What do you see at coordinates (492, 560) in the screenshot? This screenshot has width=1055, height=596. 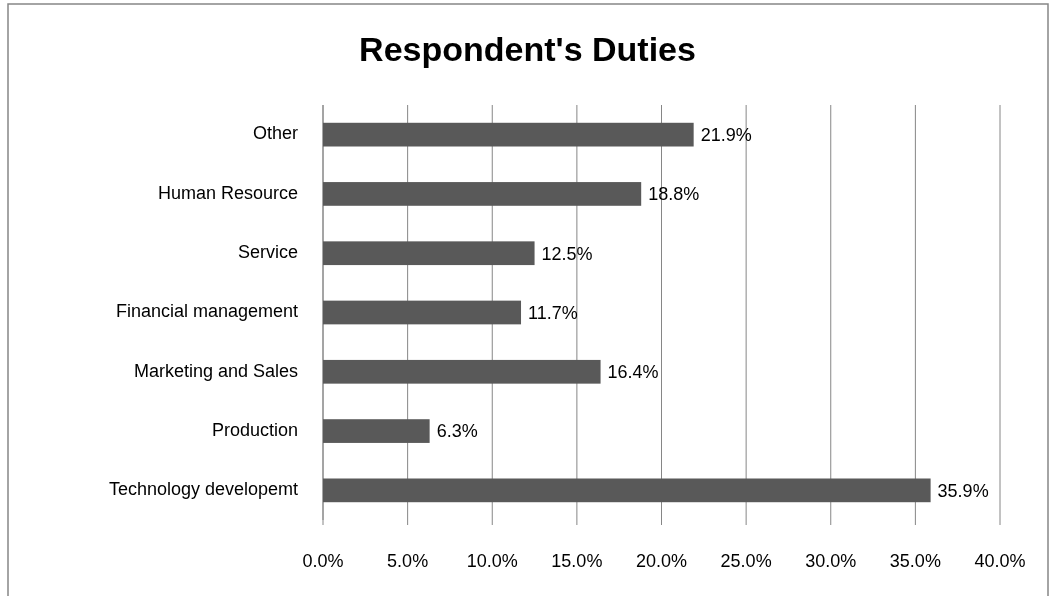 I see `x-tick-label: 10.0%` at bounding box center [492, 560].